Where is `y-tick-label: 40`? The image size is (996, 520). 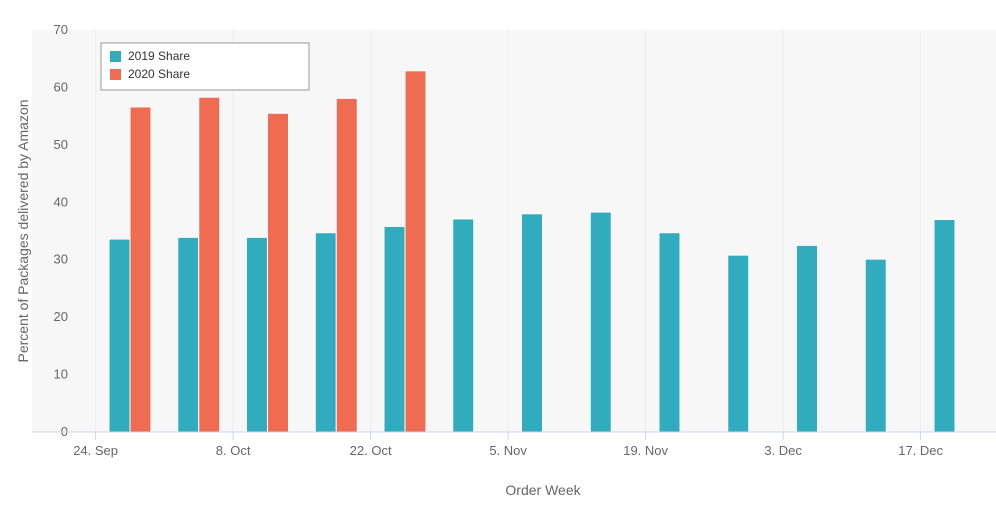 y-tick-label: 40 is located at coordinates (61, 201).